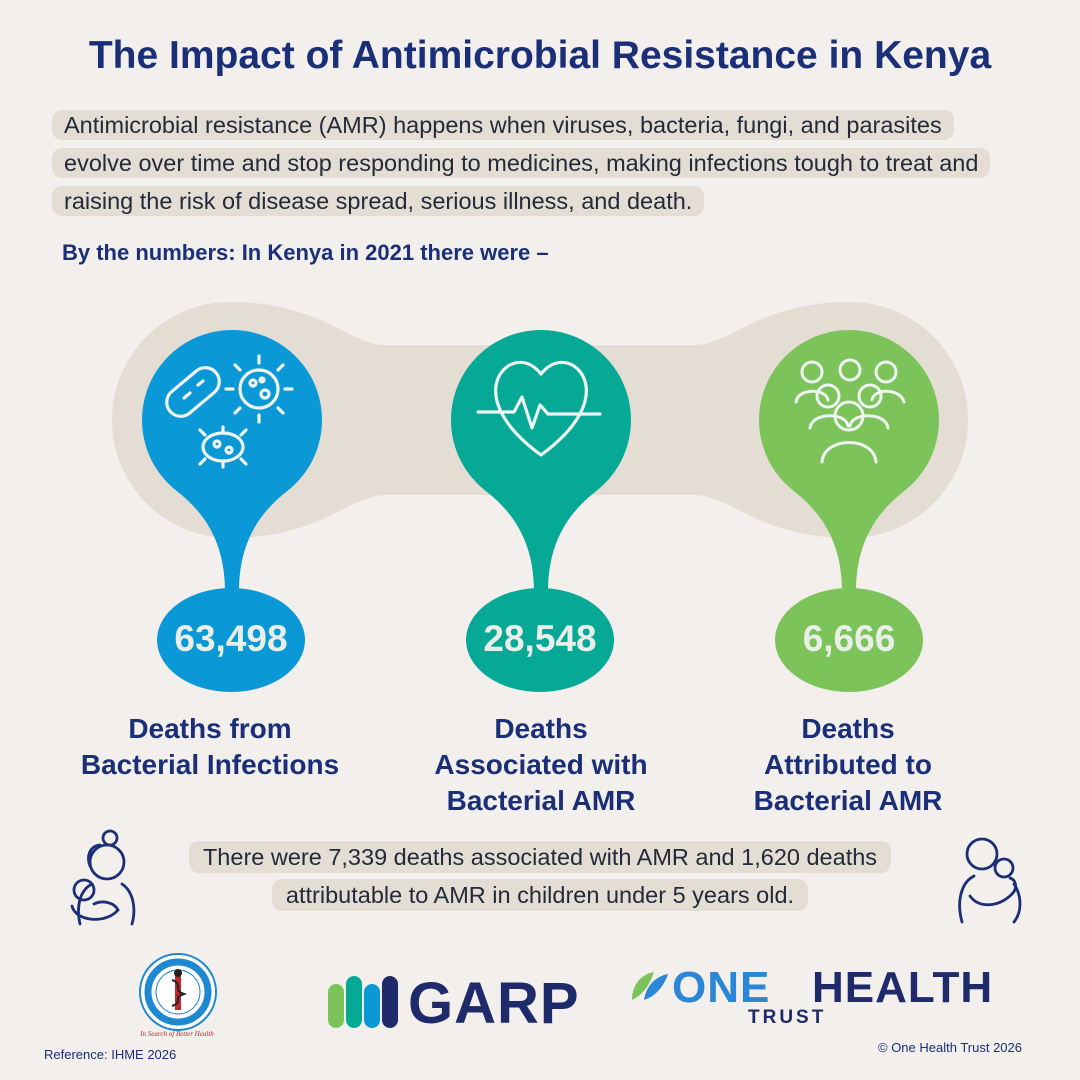 The image size is (1080, 1080). What do you see at coordinates (178, 992) in the screenshot?
I see `kemri-logo` at bounding box center [178, 992].